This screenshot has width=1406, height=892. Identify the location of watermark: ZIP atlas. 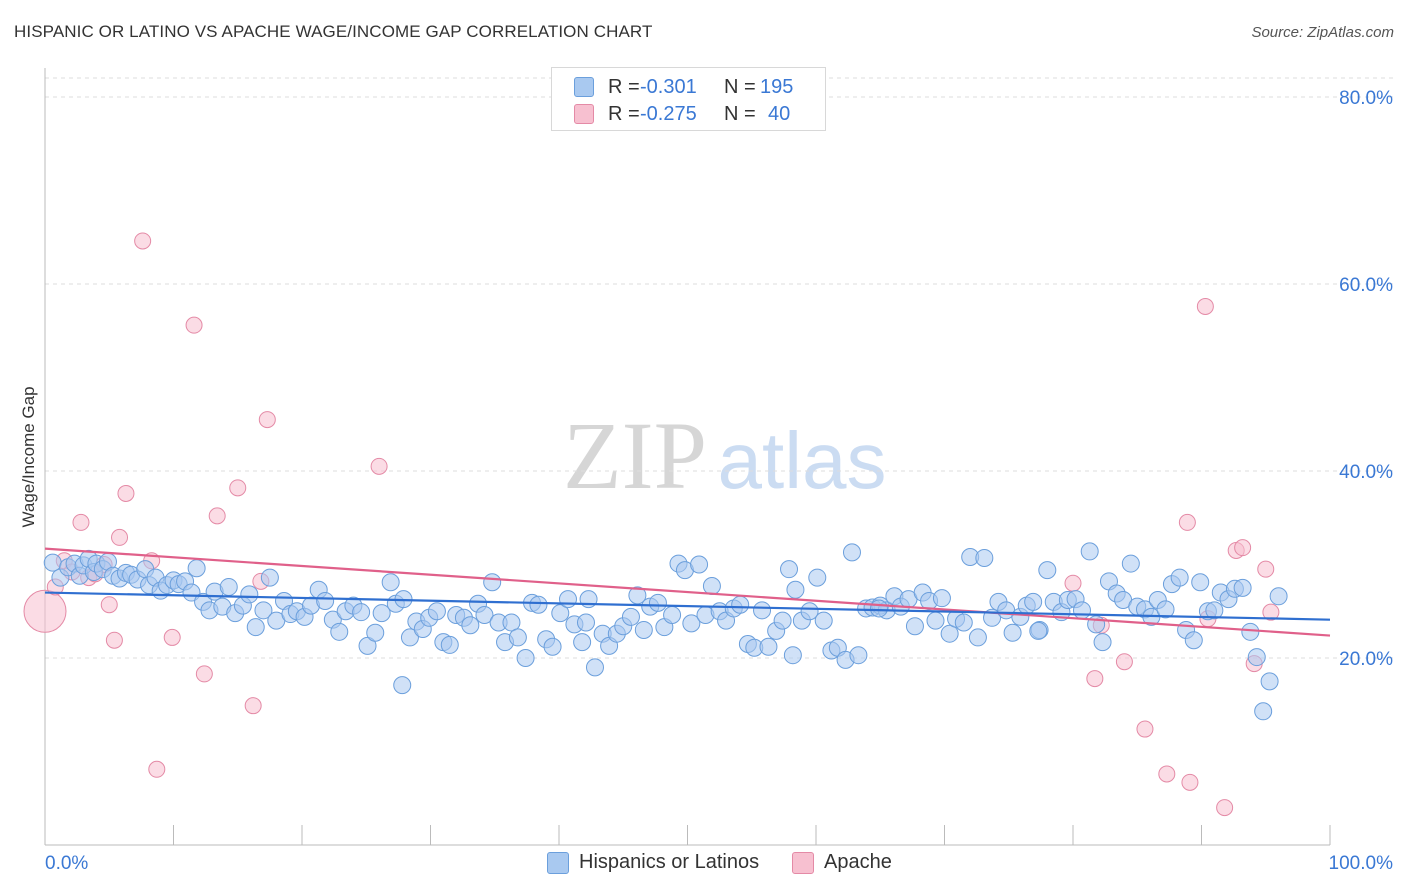
(724, 455).